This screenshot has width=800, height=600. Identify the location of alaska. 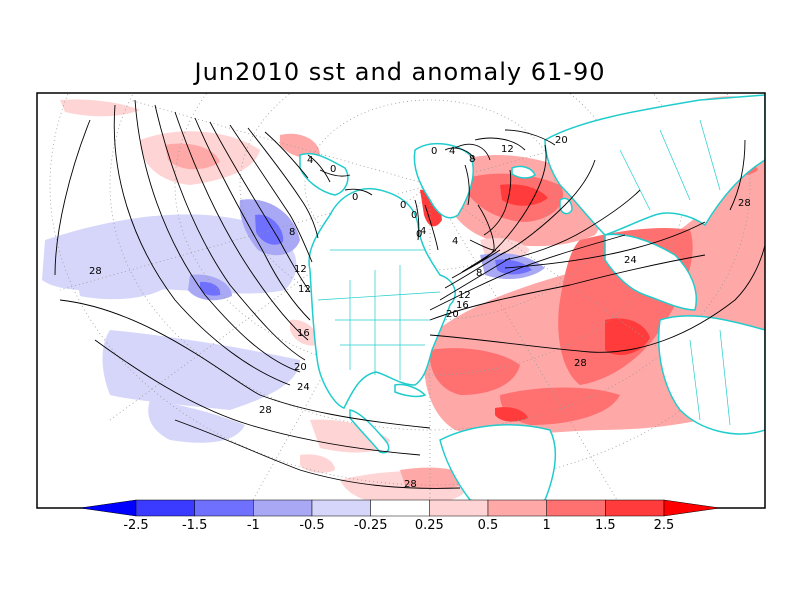
(324, 174).